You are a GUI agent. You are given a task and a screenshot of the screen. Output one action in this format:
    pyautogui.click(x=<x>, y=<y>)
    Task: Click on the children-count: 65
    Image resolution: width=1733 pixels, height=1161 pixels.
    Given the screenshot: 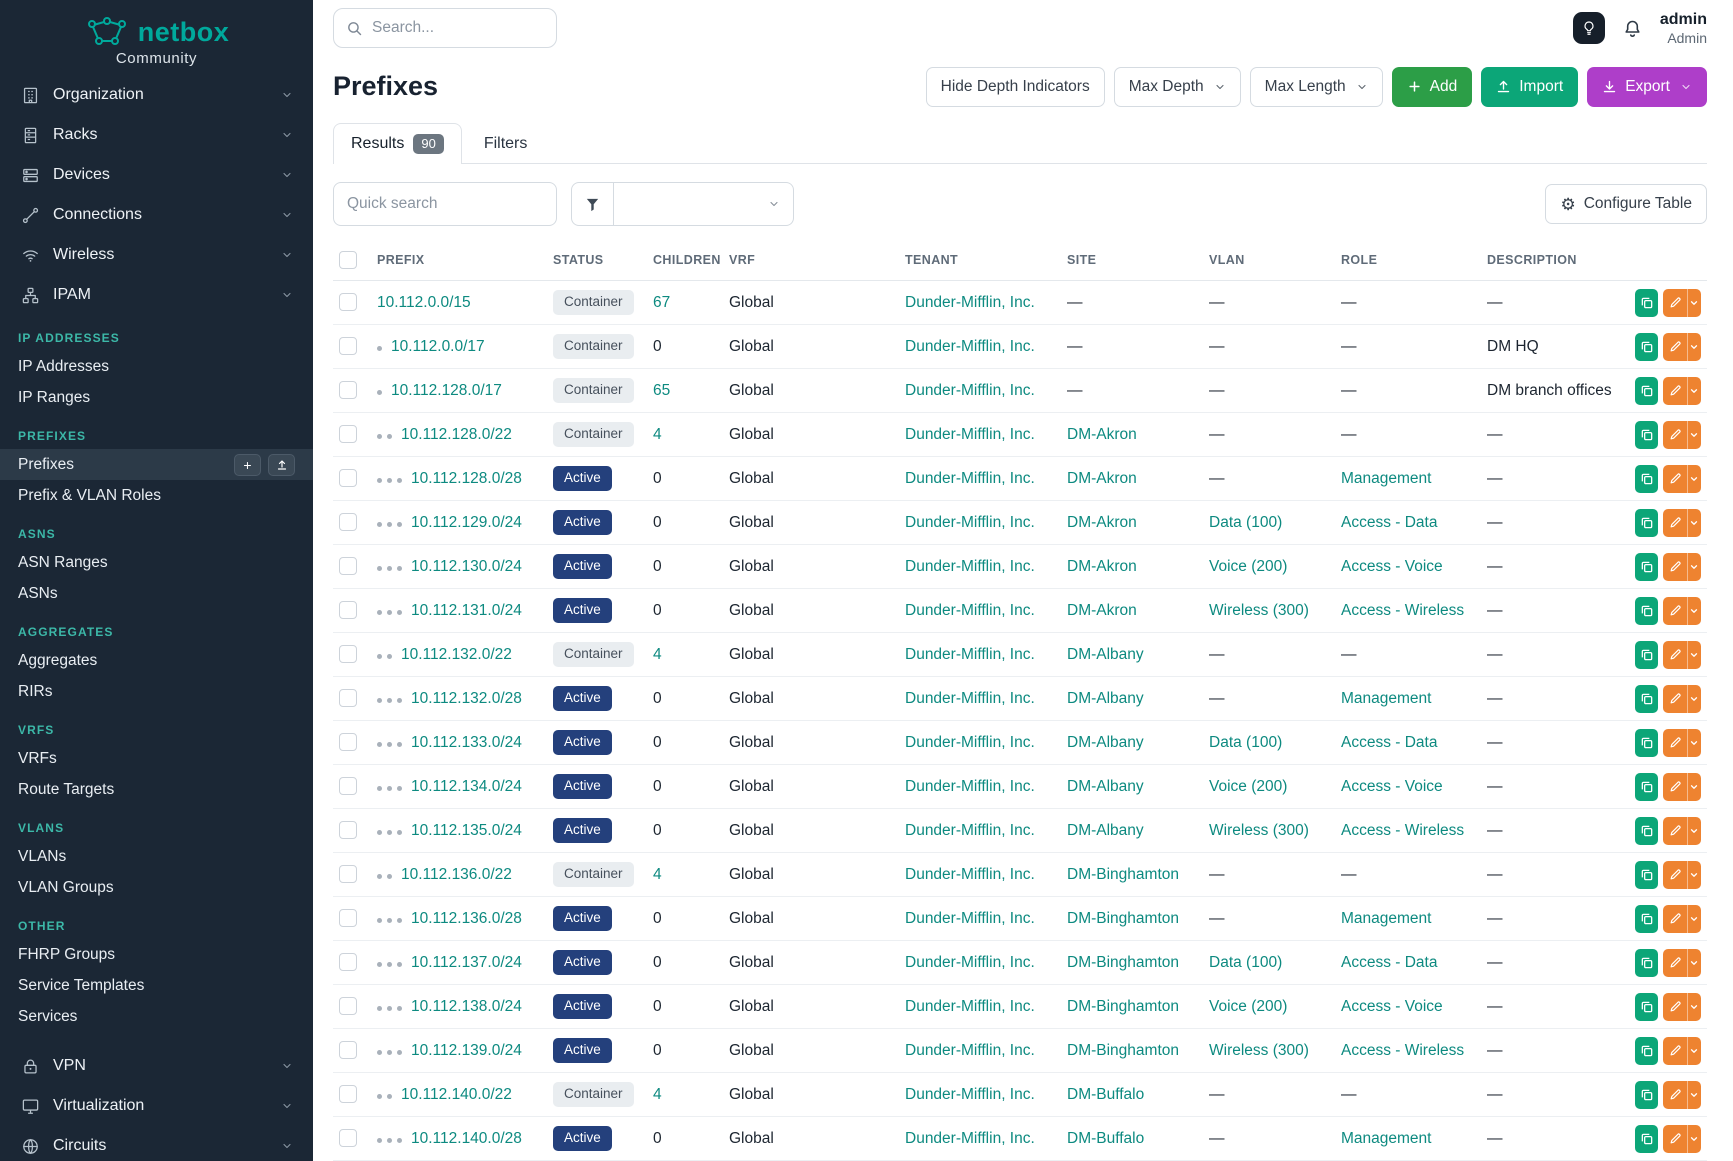 What is the action you would take?
    pyautogui.click(x=662, y=390)
    